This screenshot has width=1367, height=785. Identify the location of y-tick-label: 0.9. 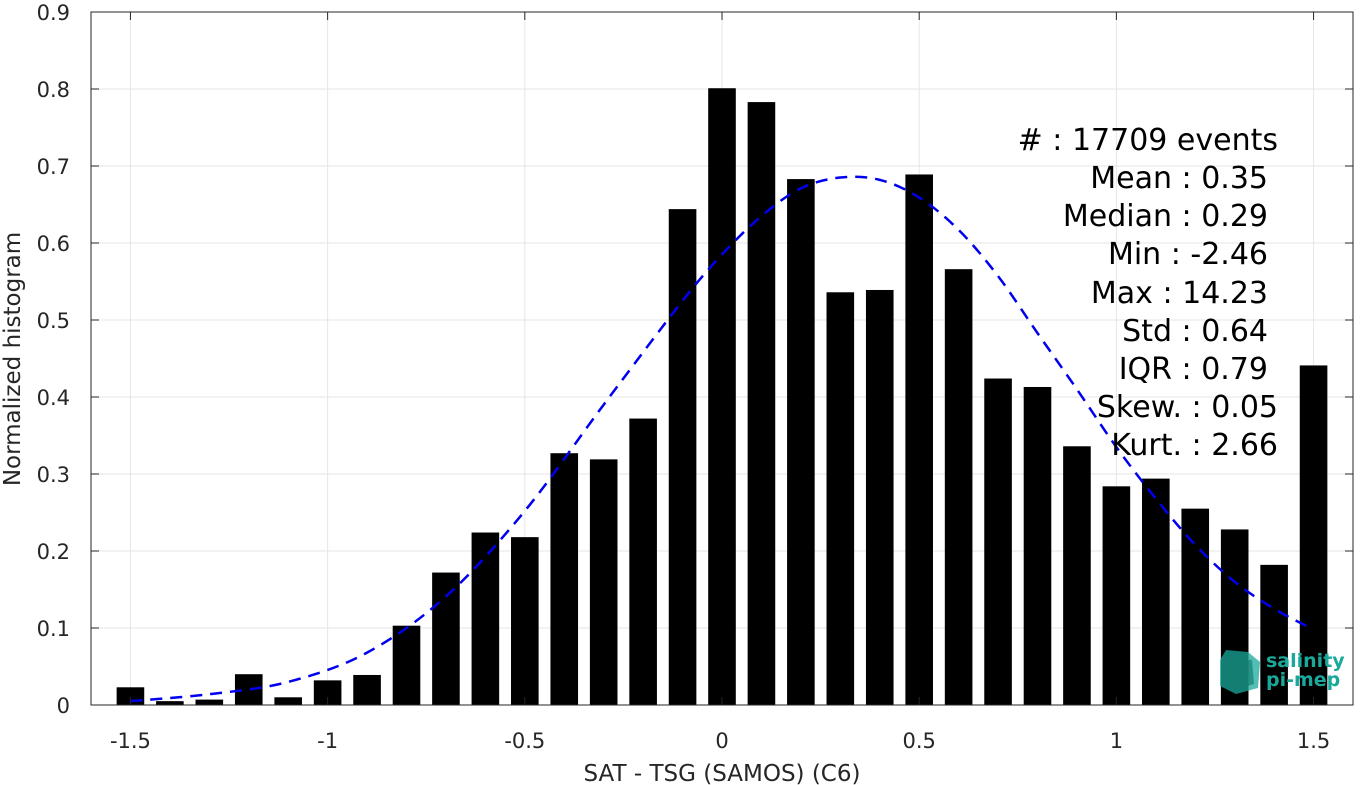
(53, 13).